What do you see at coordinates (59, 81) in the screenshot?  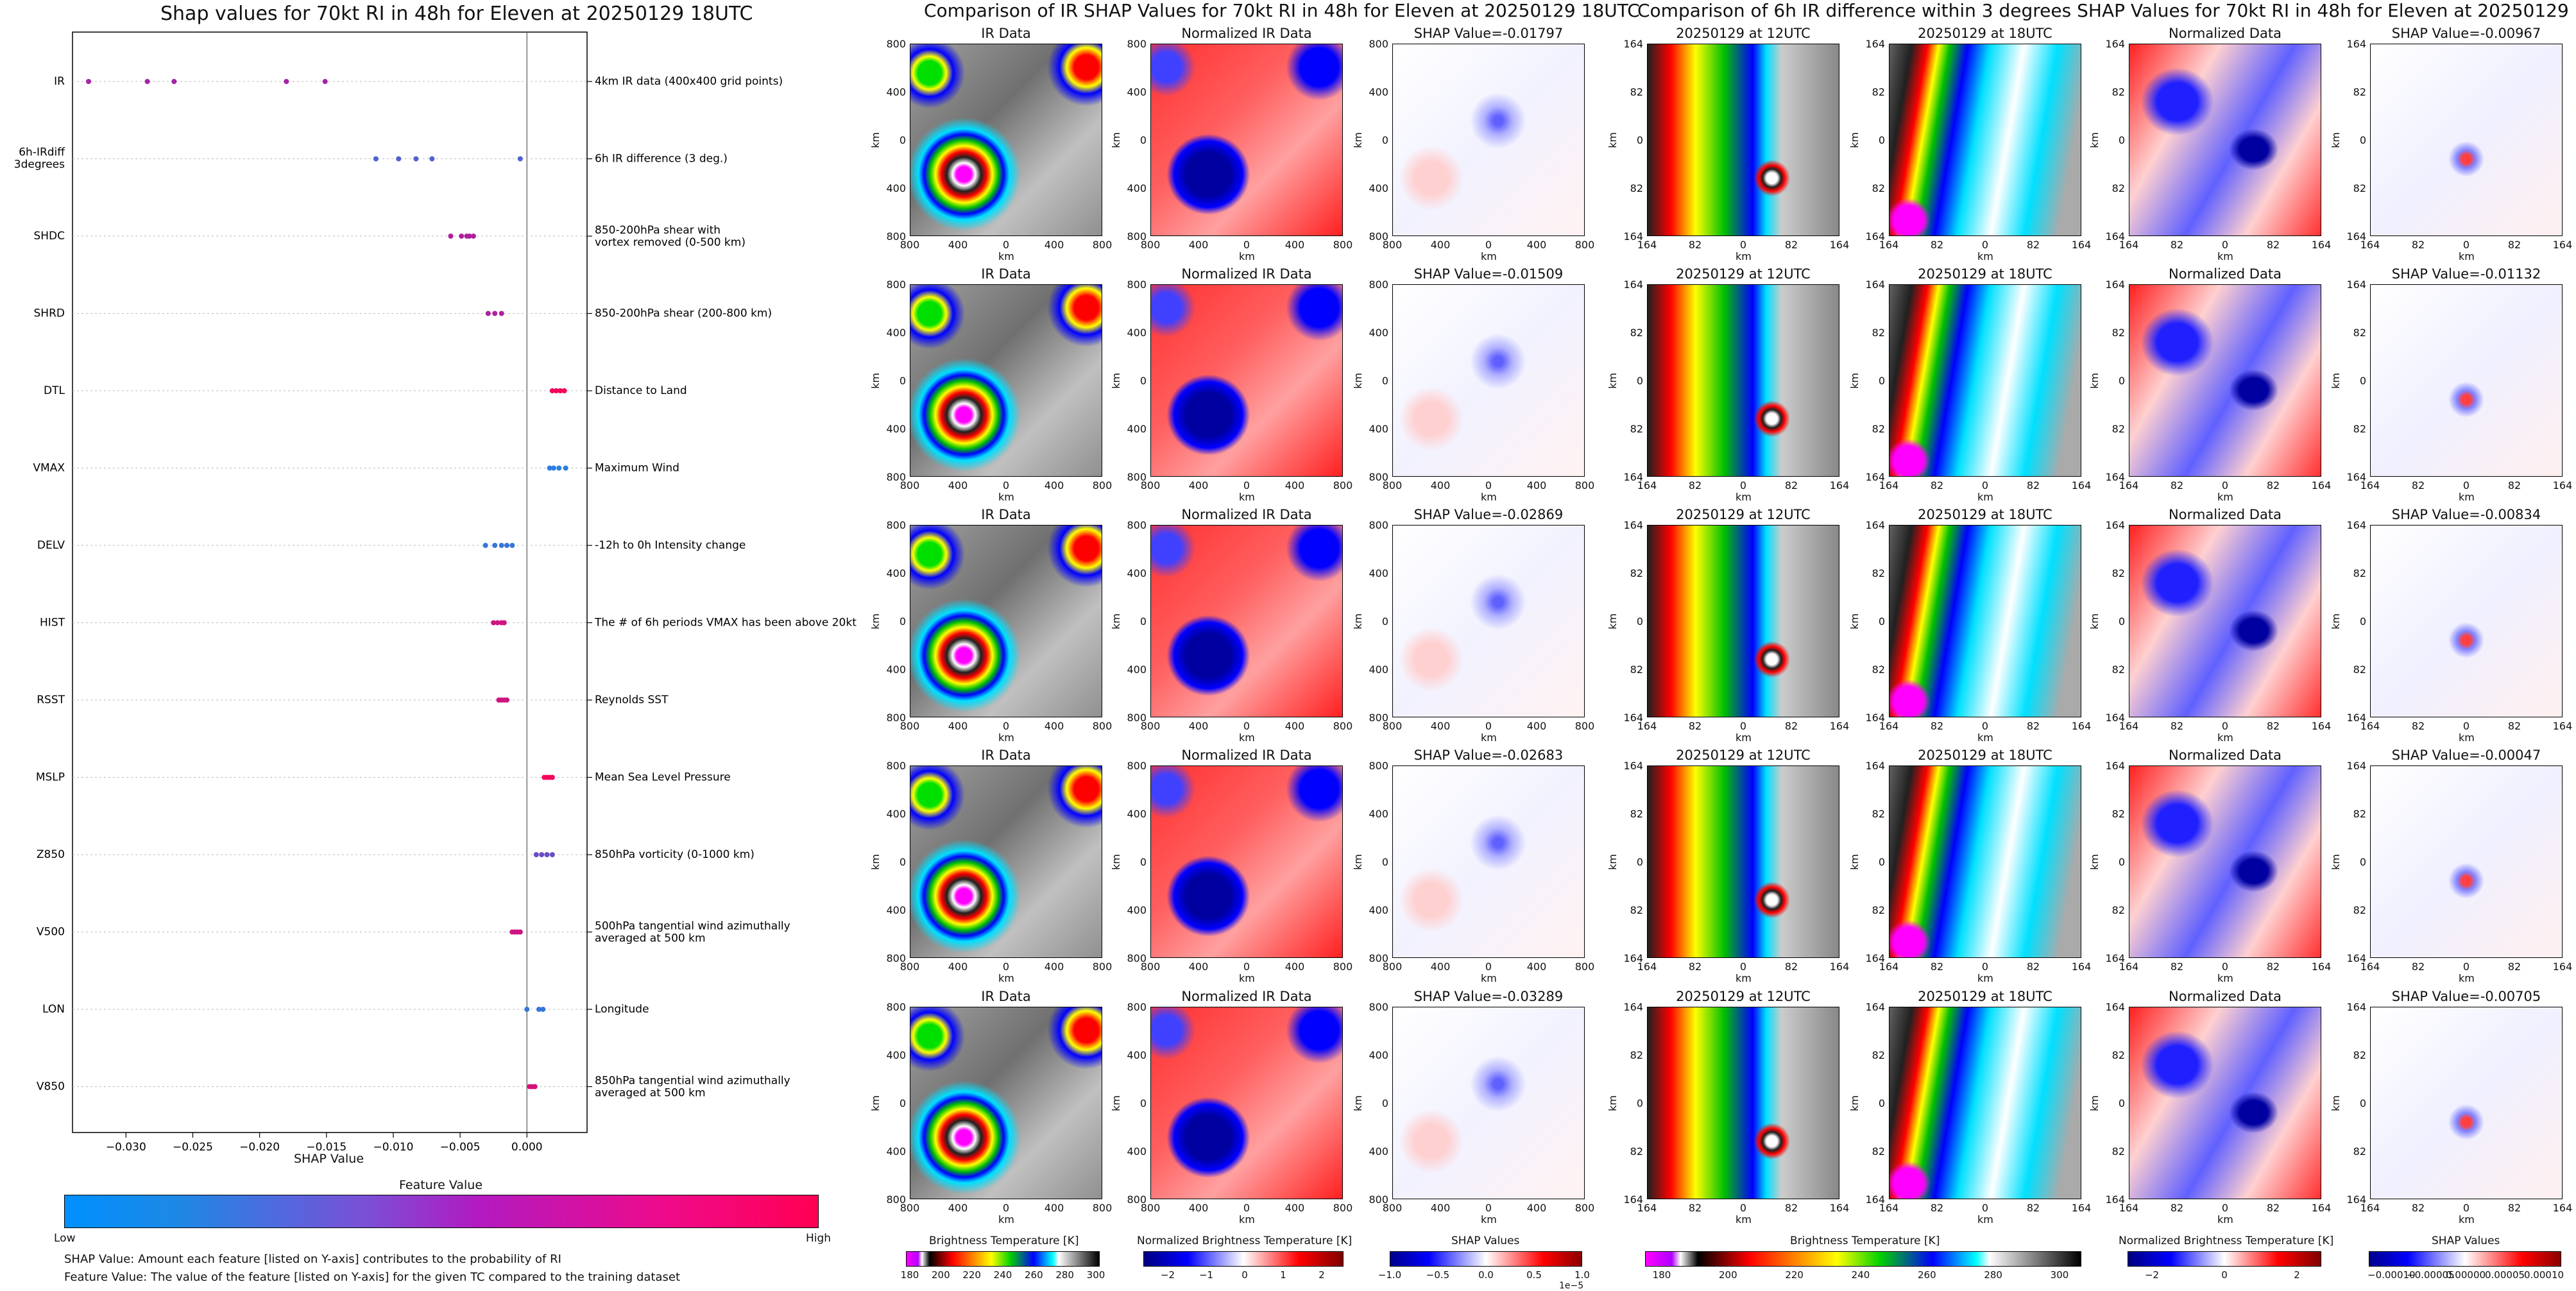 I see `feature-label: IR` at bounding box center [59, 81].